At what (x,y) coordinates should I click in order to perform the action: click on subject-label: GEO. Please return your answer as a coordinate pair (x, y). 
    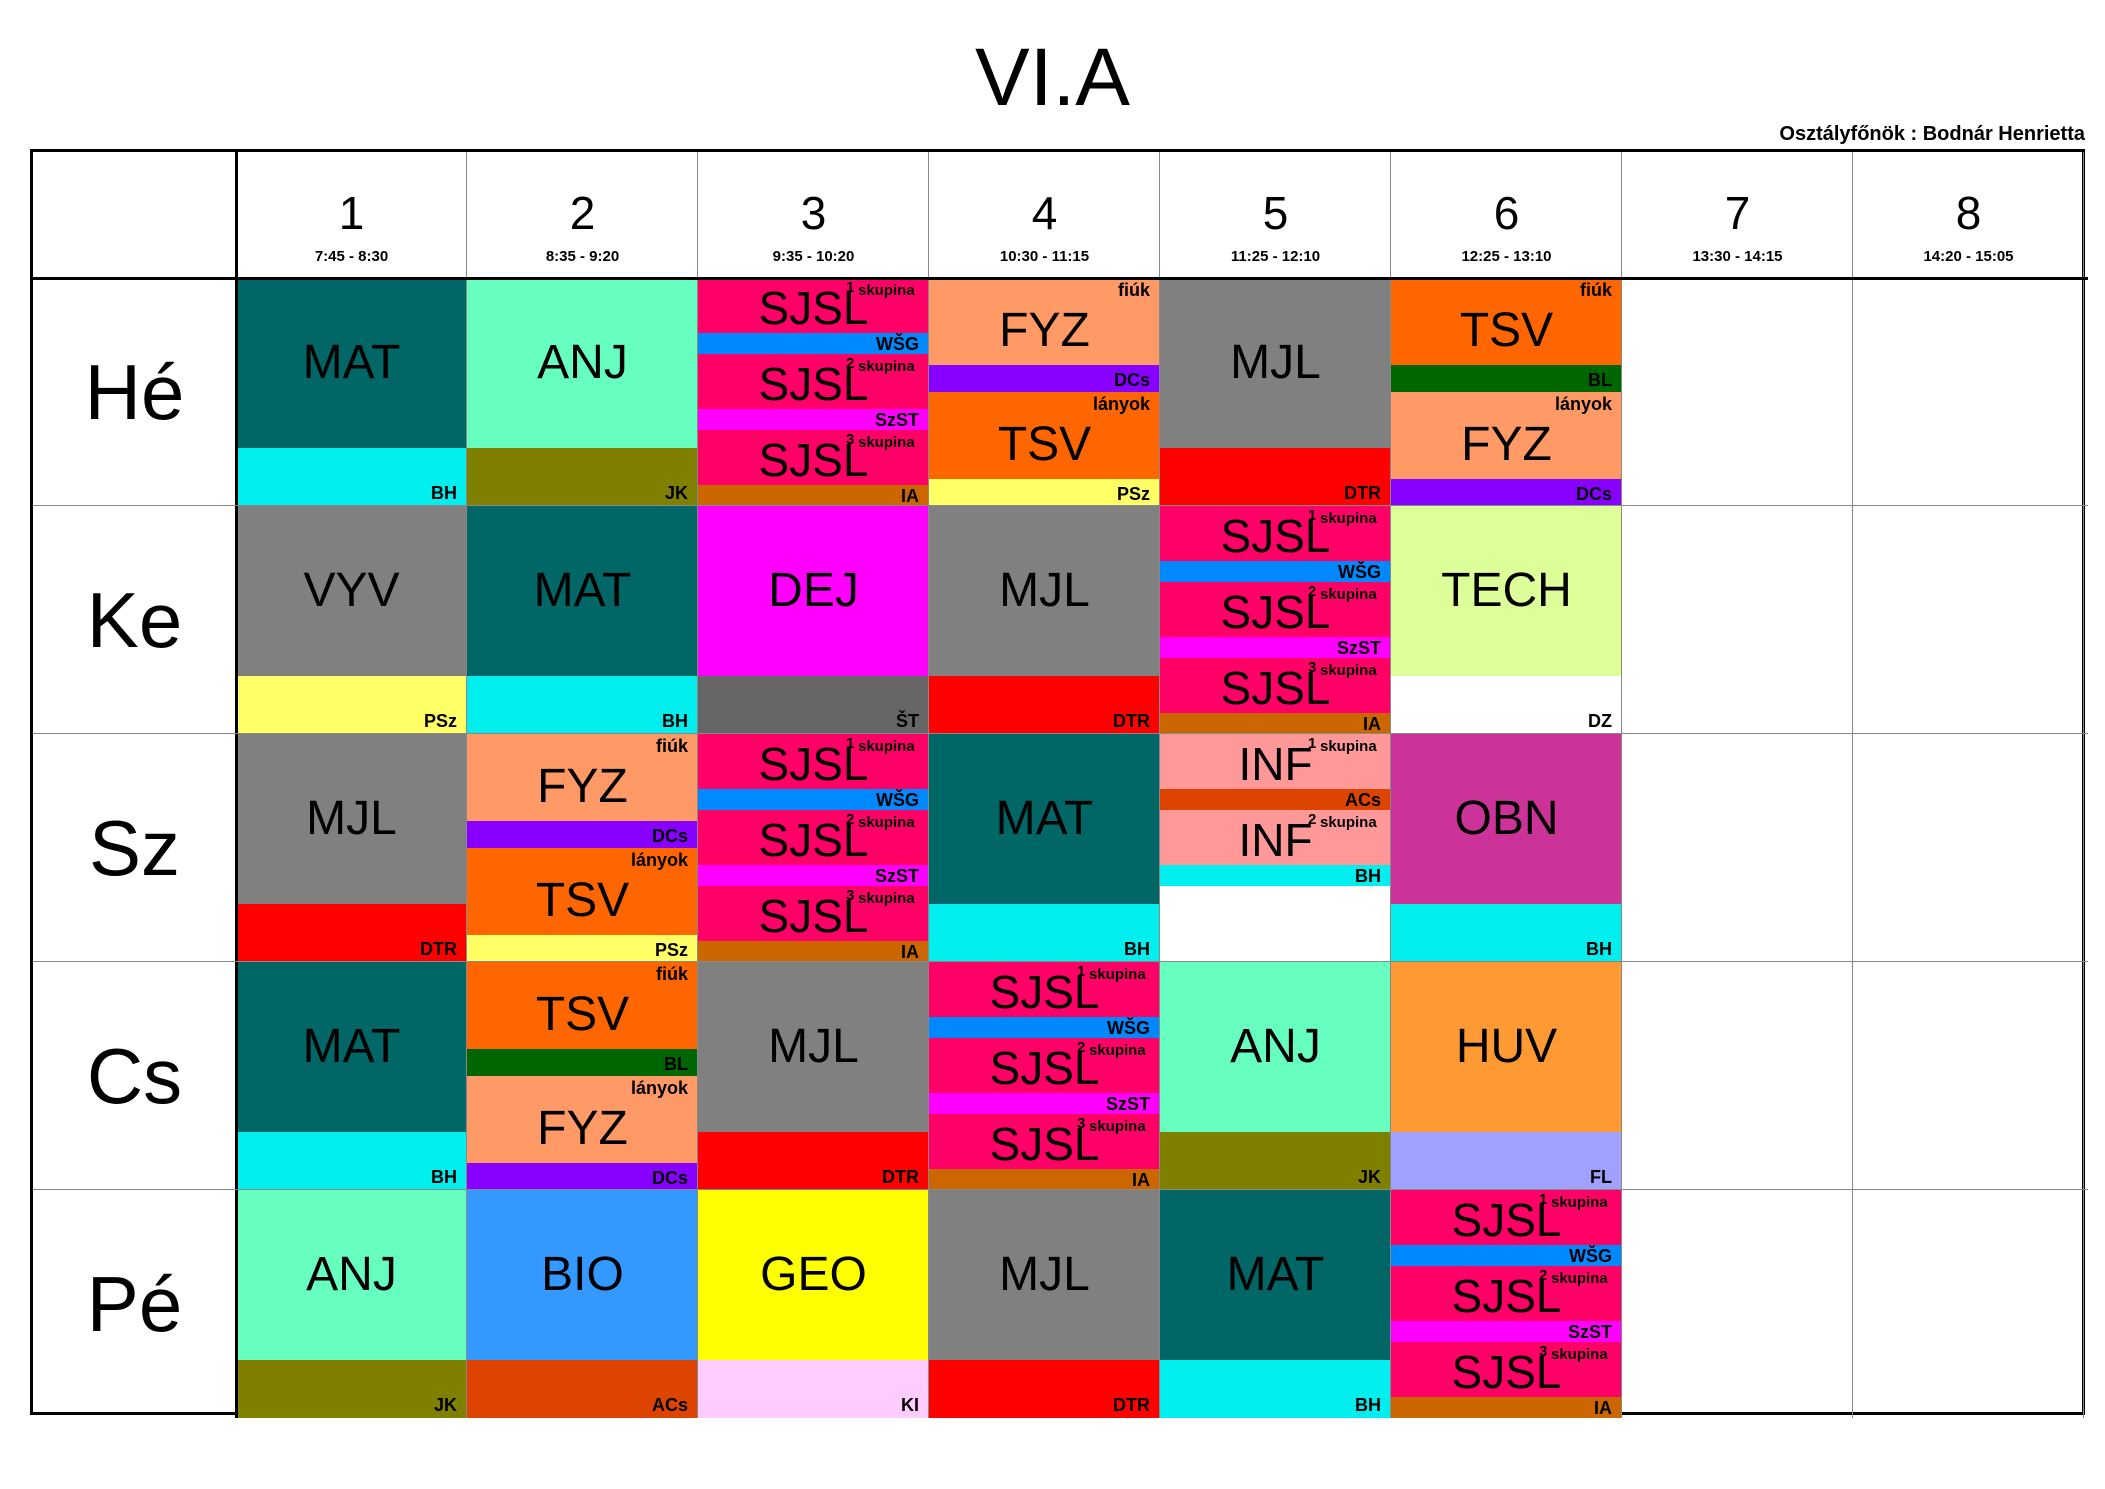
    Looking at the image, I should click on (813, 1274).